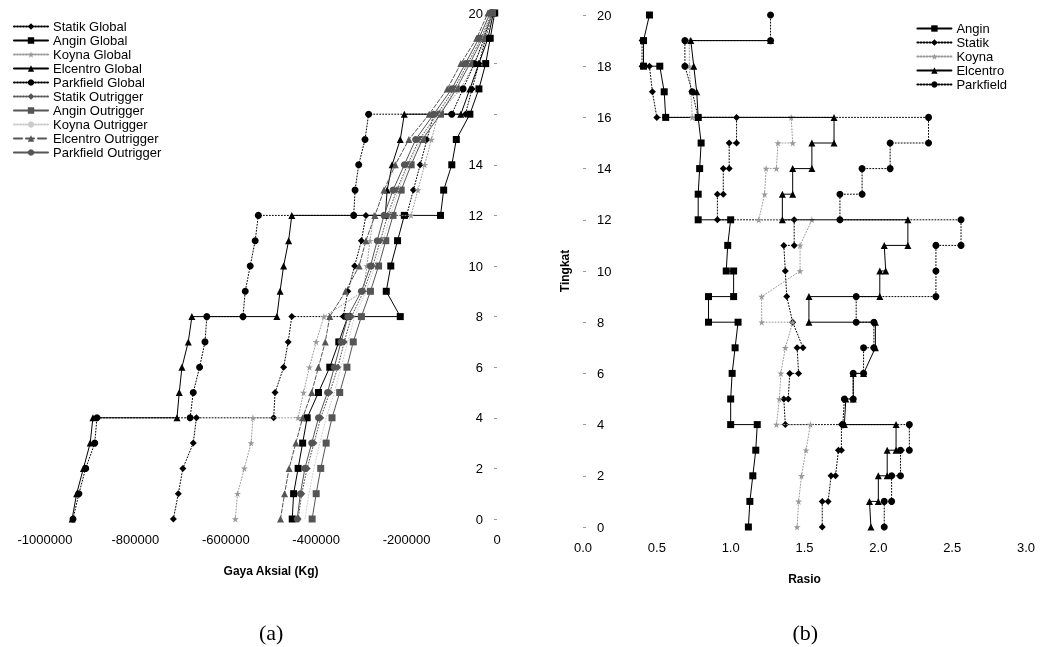  I want to click on legend-label: Angin Outrigger, so click(99, 110).